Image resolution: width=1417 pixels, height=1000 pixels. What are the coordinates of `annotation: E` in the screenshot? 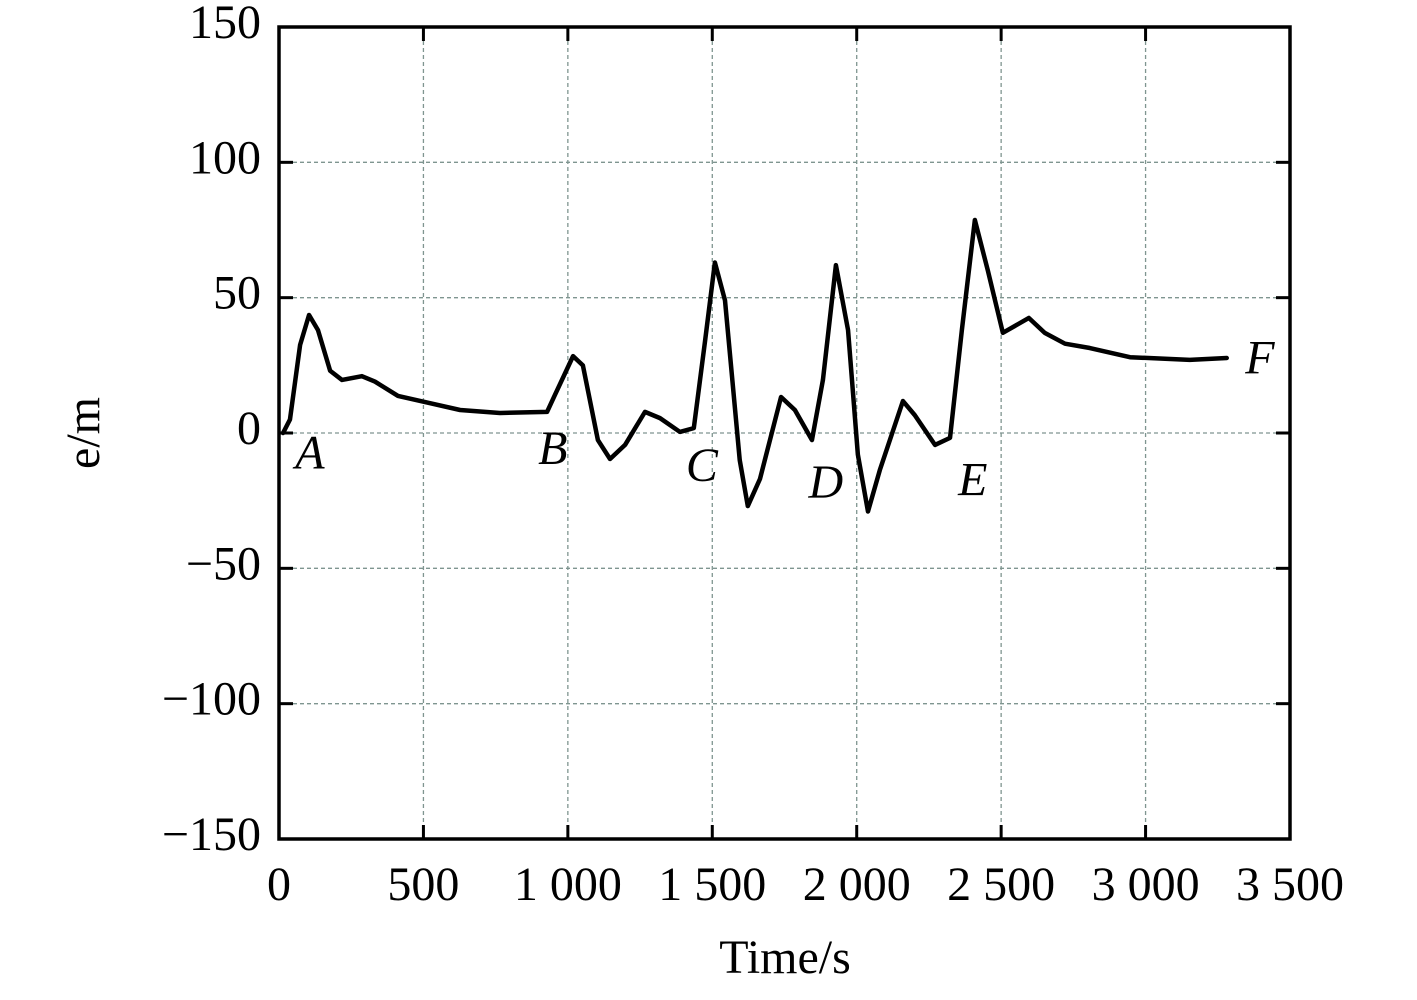 It's located at (972, 479).